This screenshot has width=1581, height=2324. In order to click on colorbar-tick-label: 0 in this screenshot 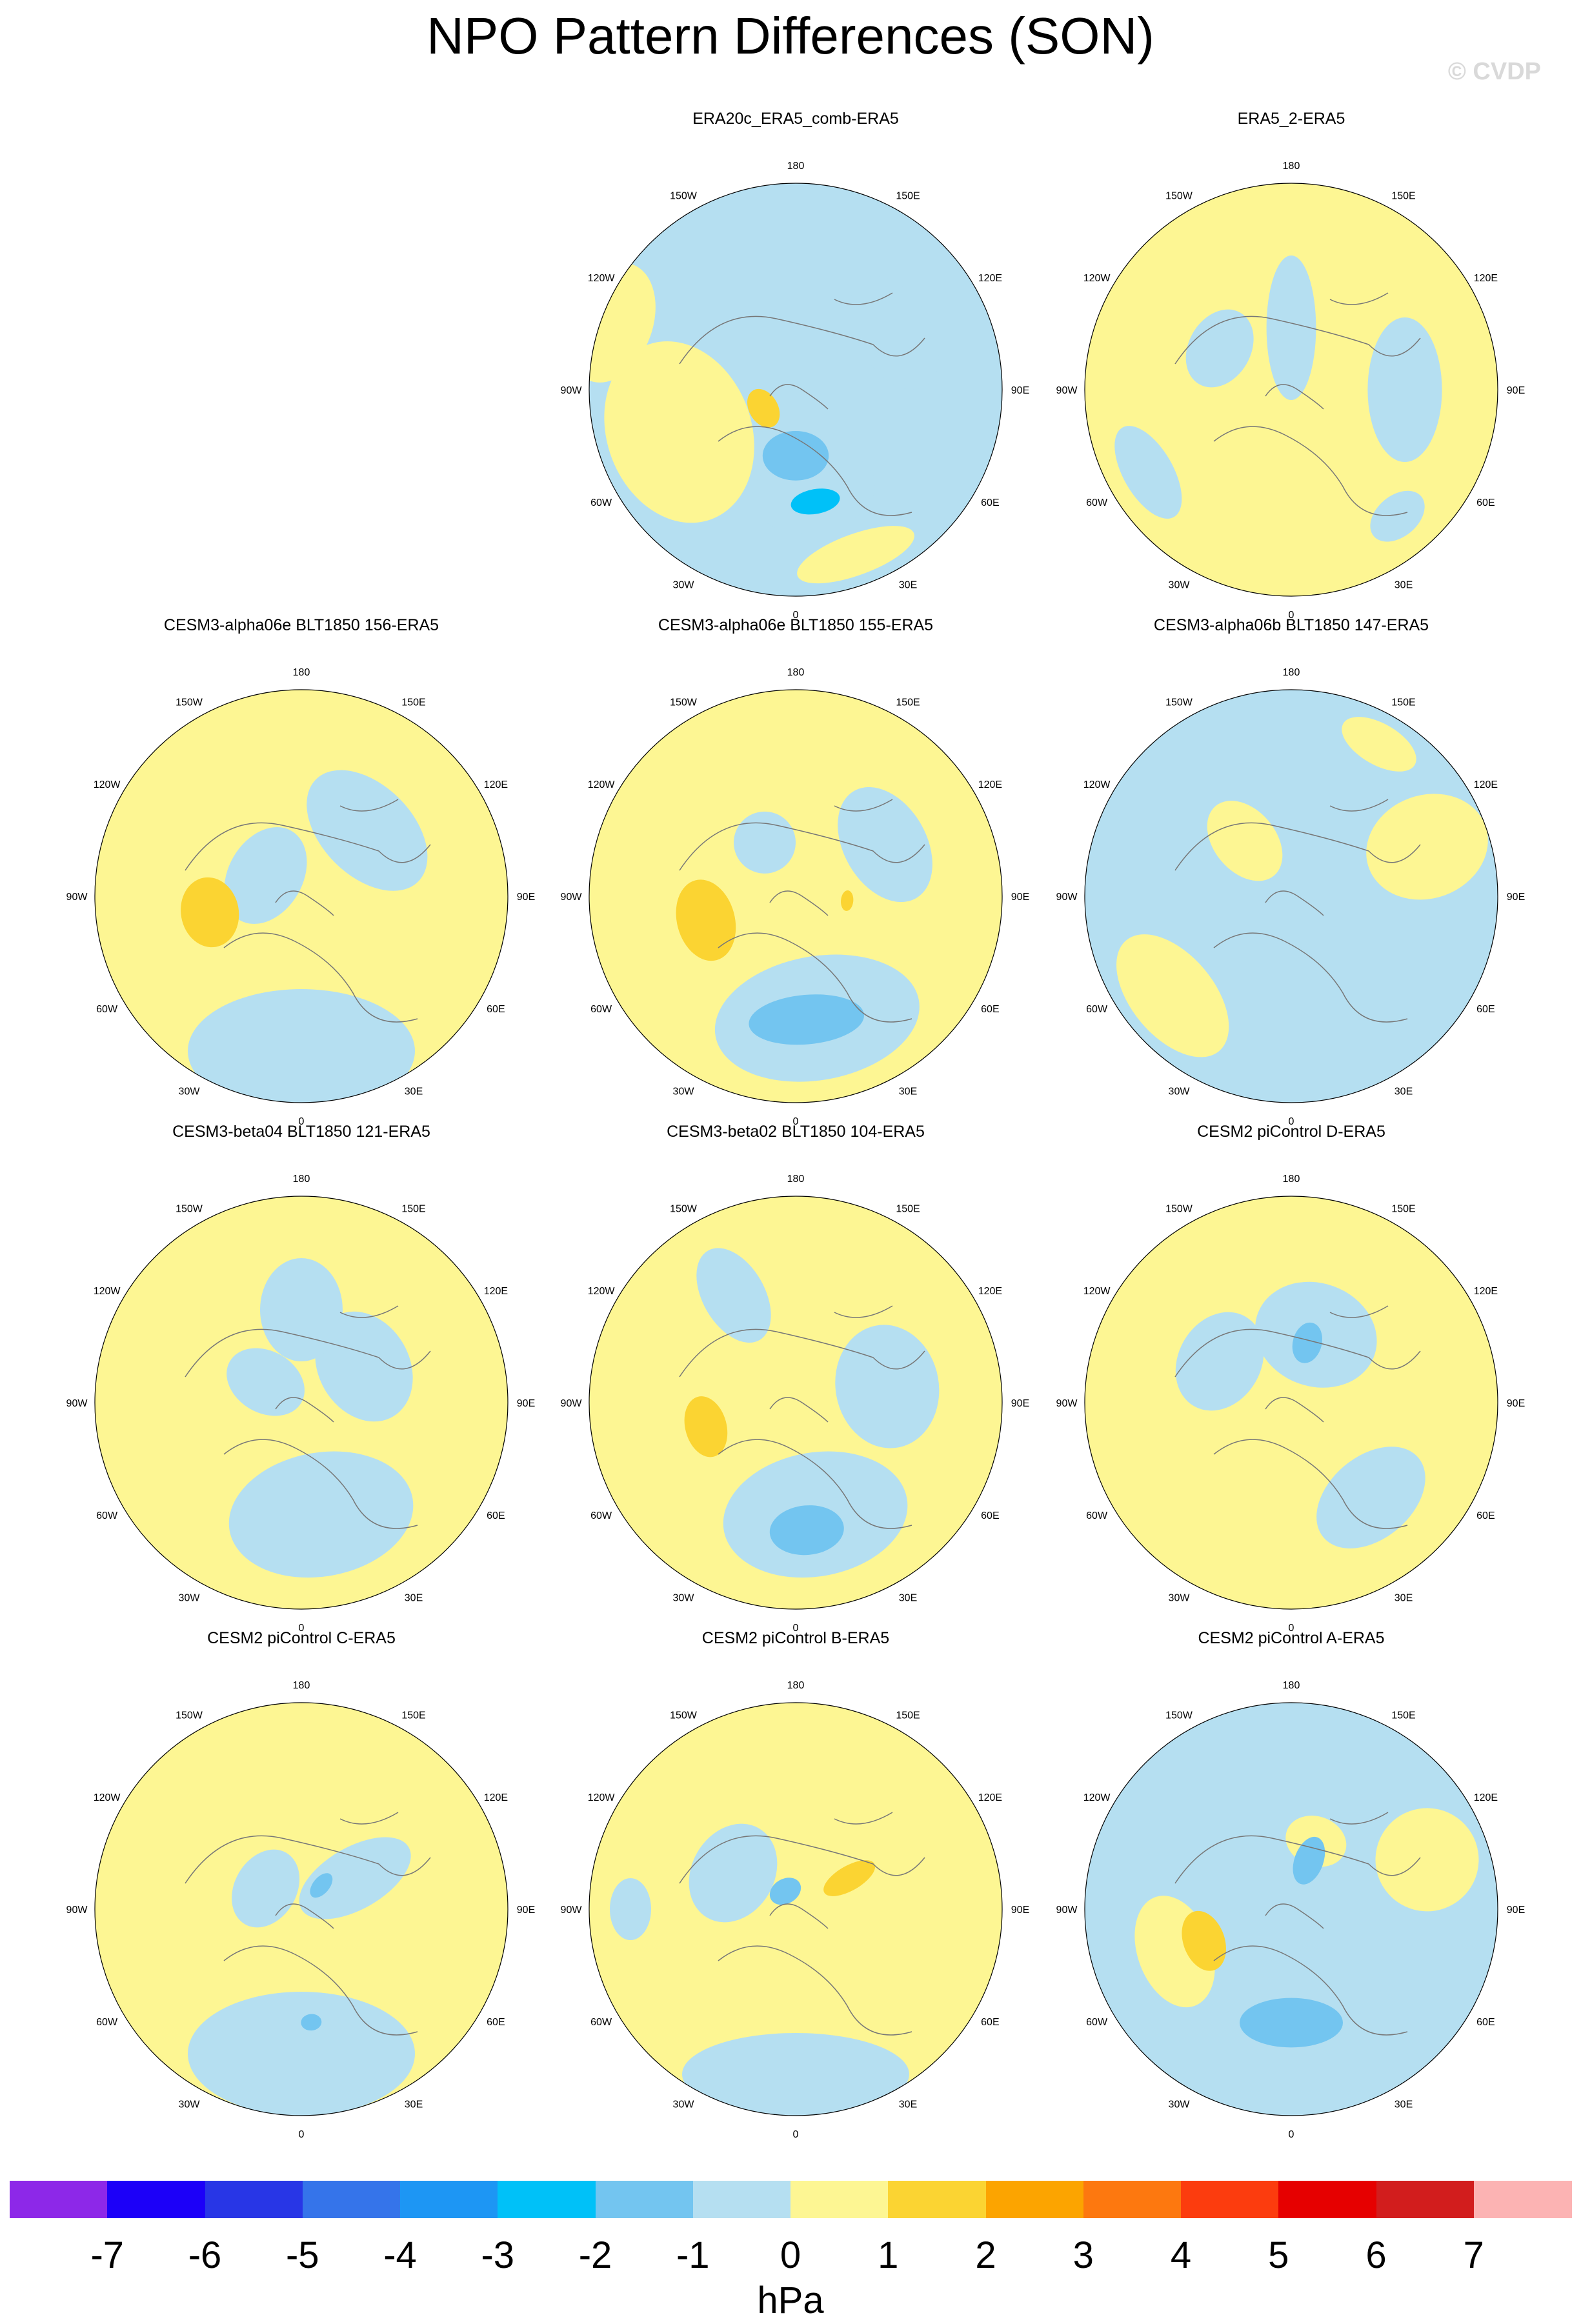, I will do `click(790, 2255)`.